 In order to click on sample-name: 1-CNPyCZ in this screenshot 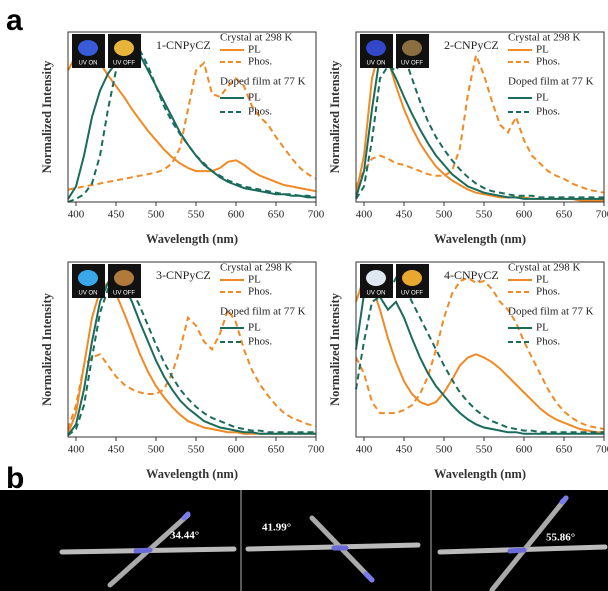, I will do `click(183, 45)`.